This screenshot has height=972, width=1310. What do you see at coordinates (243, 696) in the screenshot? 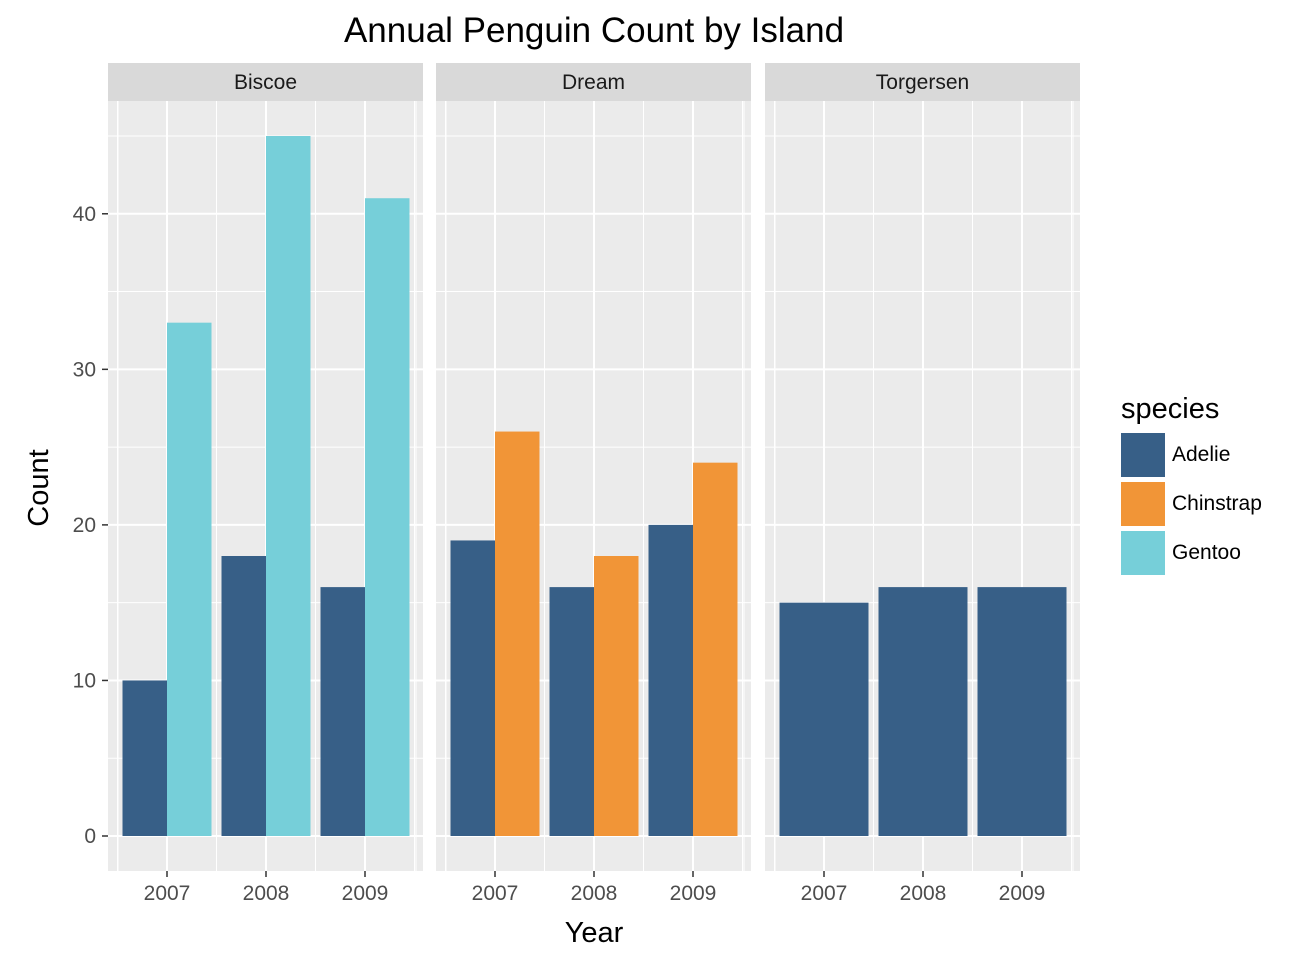
I see `bar-biscoe-adelie-2008` at bounding box center [243, 696].